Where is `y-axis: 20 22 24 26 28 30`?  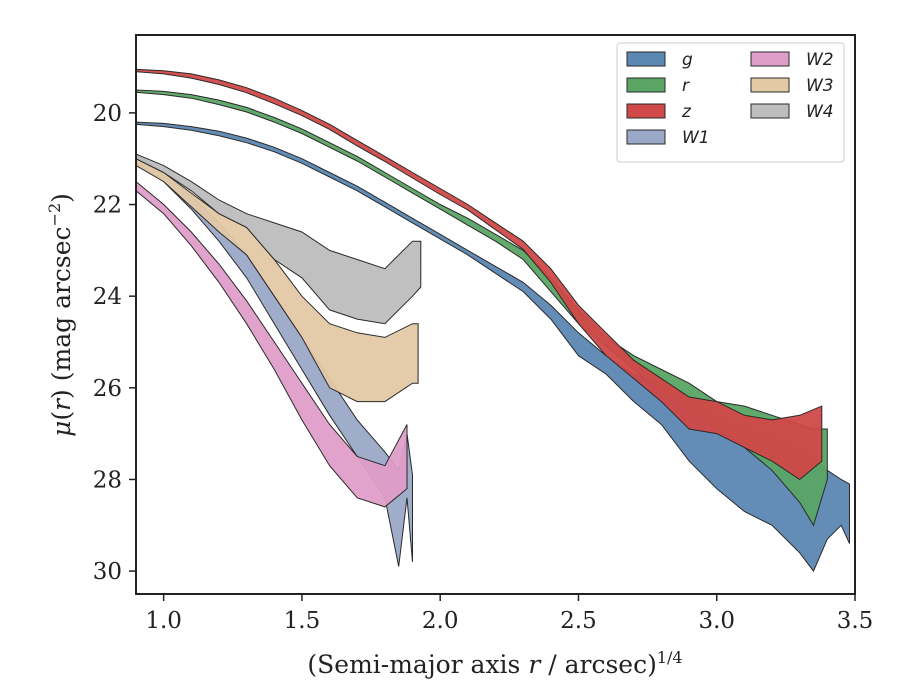
y-axis: 20 22 24 26 28 30 is located at coordinates (114, 343).